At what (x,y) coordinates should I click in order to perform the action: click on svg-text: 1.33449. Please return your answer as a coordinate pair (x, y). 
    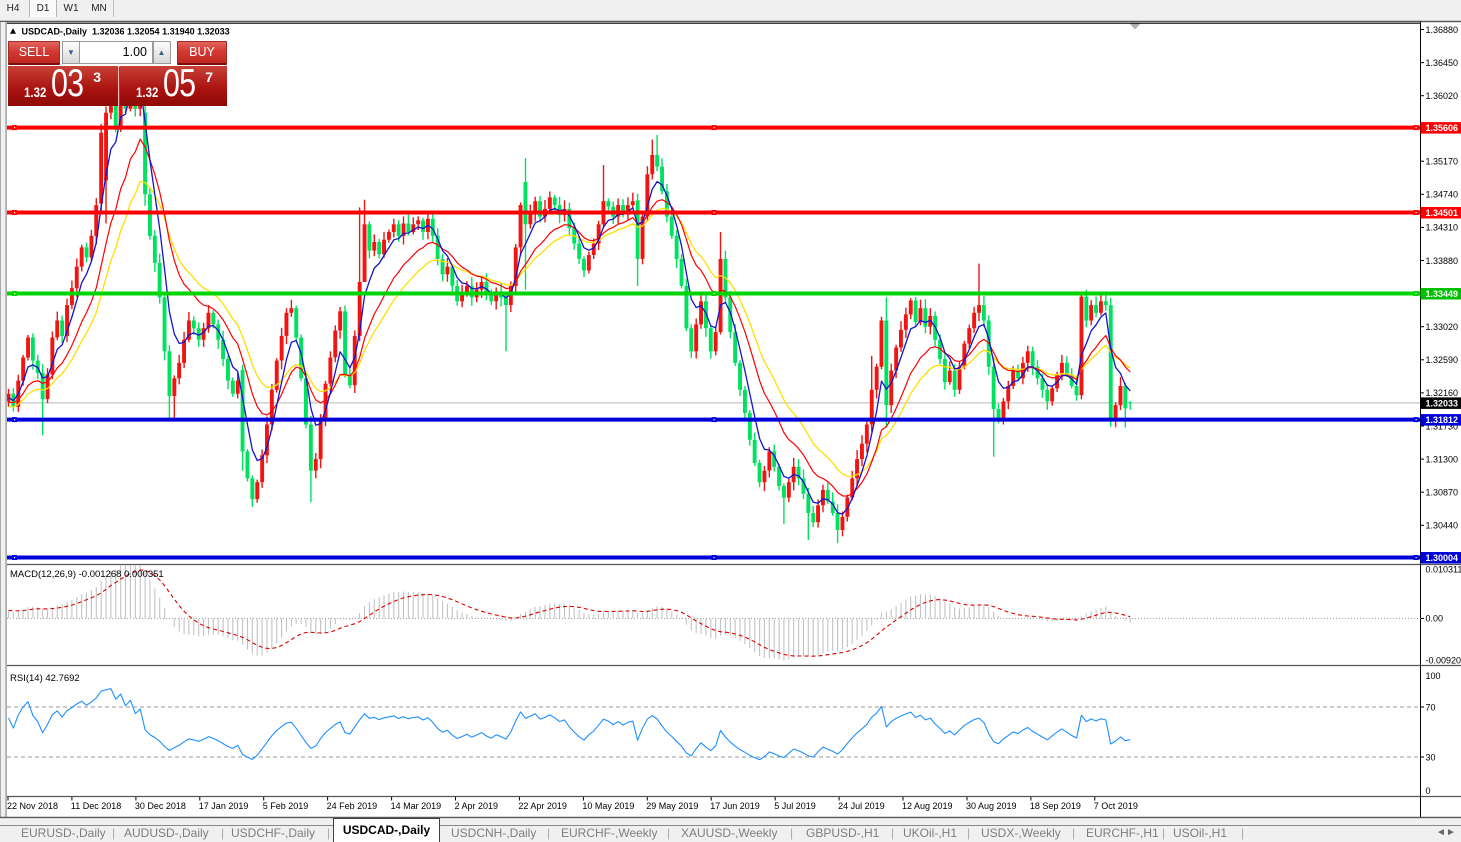
    Looking at the image, I should click on (1442, 294).